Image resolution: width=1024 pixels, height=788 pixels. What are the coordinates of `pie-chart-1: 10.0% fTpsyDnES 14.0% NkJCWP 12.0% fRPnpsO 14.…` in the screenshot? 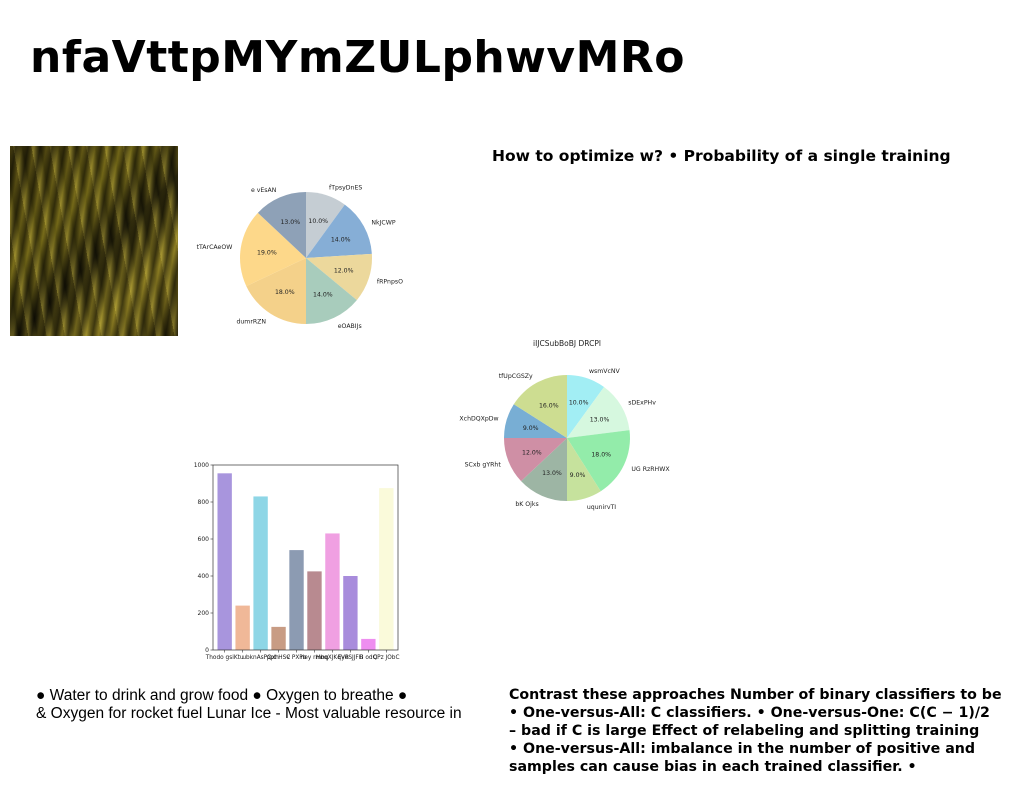 It's located at (300, 257).